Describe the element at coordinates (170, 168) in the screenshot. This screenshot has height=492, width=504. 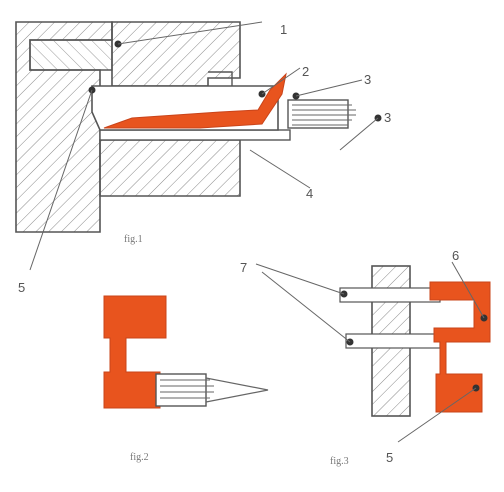
I see `fig1-lower-block` at that location.